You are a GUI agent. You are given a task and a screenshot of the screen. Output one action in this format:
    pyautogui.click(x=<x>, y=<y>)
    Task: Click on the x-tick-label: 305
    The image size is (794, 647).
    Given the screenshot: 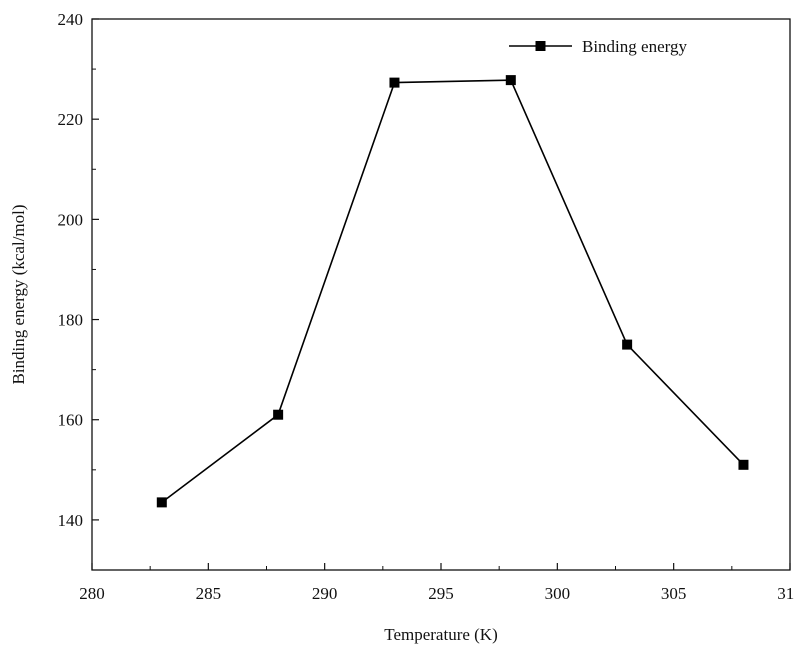 What is the action you would take?
    pyautogui.click(x=674, y=593)
    